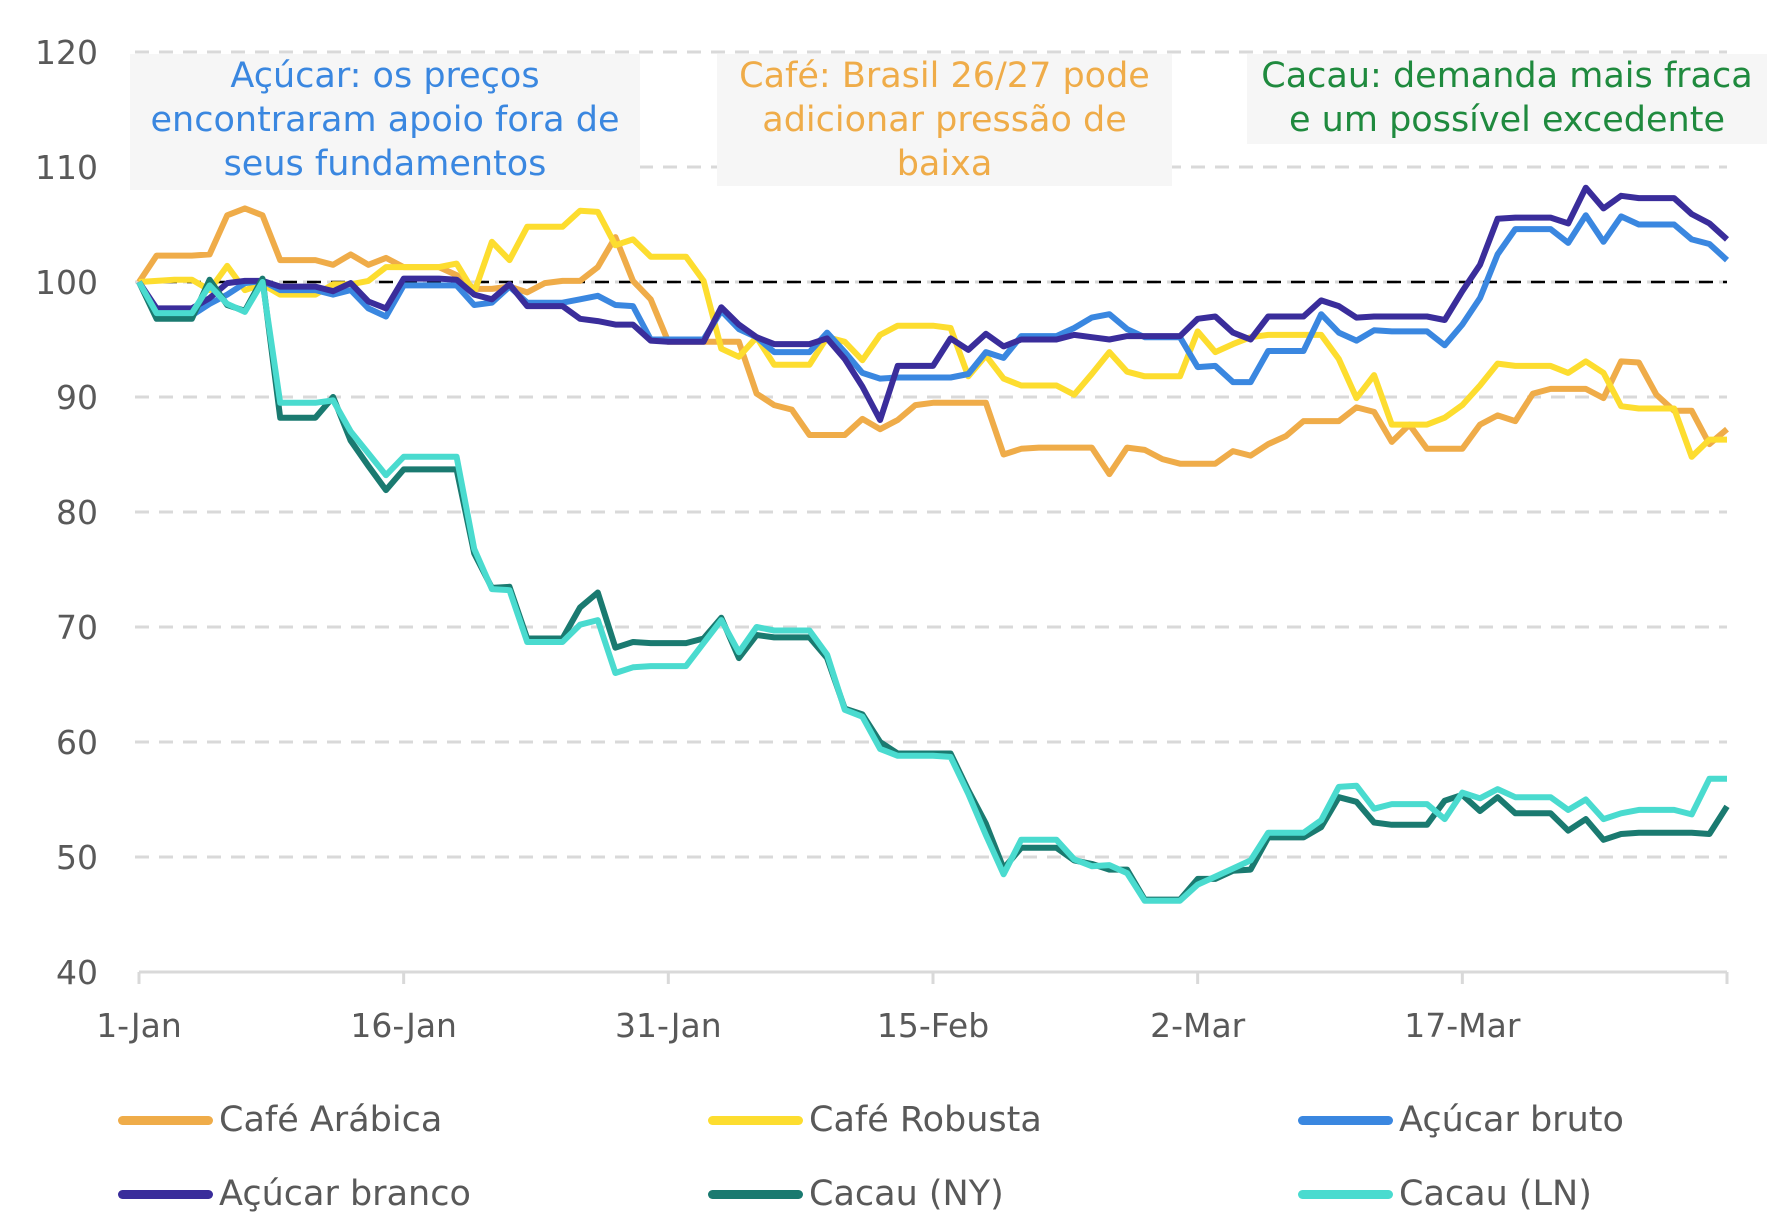  What do you see at coordinates (345, 1194) in the screenshot?
I see `legend-label: Açúcar branco` at bounding box center [345, 1194].